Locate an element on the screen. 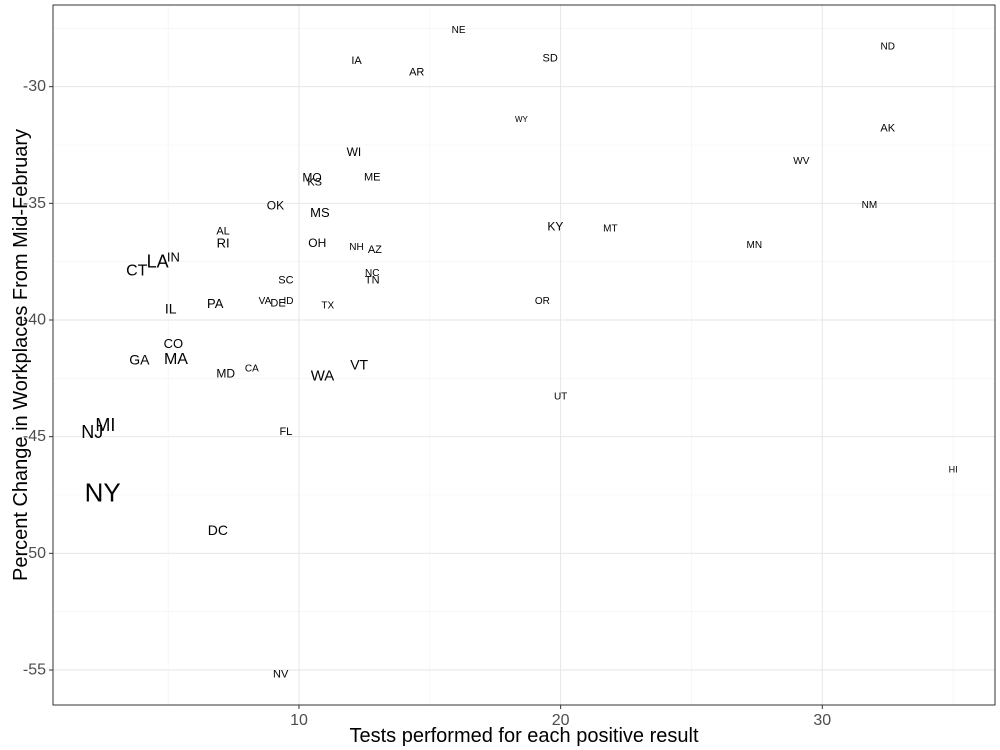 The height and width of the screenshot is (750, 1000). x-tick-label: 20 is located at coordinates (561, 720).